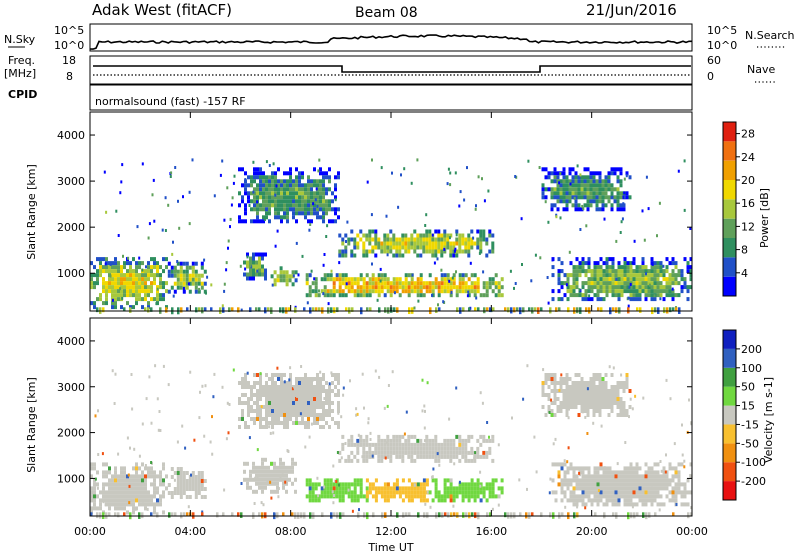 This screenshot has width=800, height=554. What do you see at coordinates (748, 226) in the screenshot?
I see `colorbar-tick-label: 12` at bounding box center [748, 226].